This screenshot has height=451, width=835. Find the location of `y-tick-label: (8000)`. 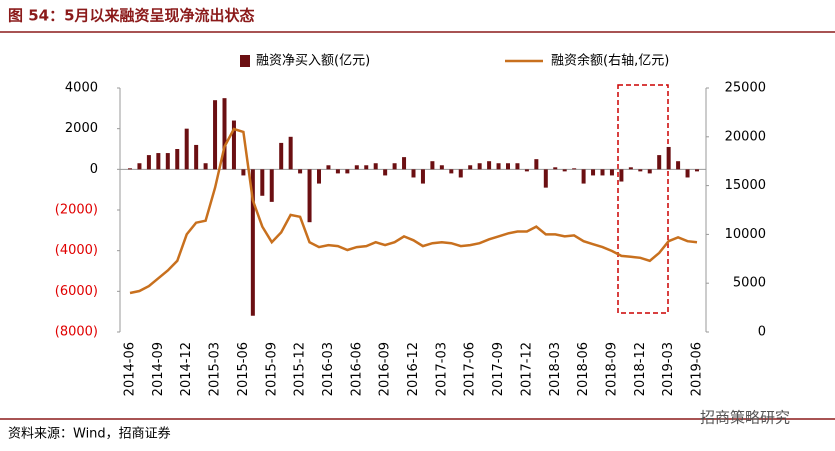

y-tick-label: (8000) is located at coordinates (76, 332).